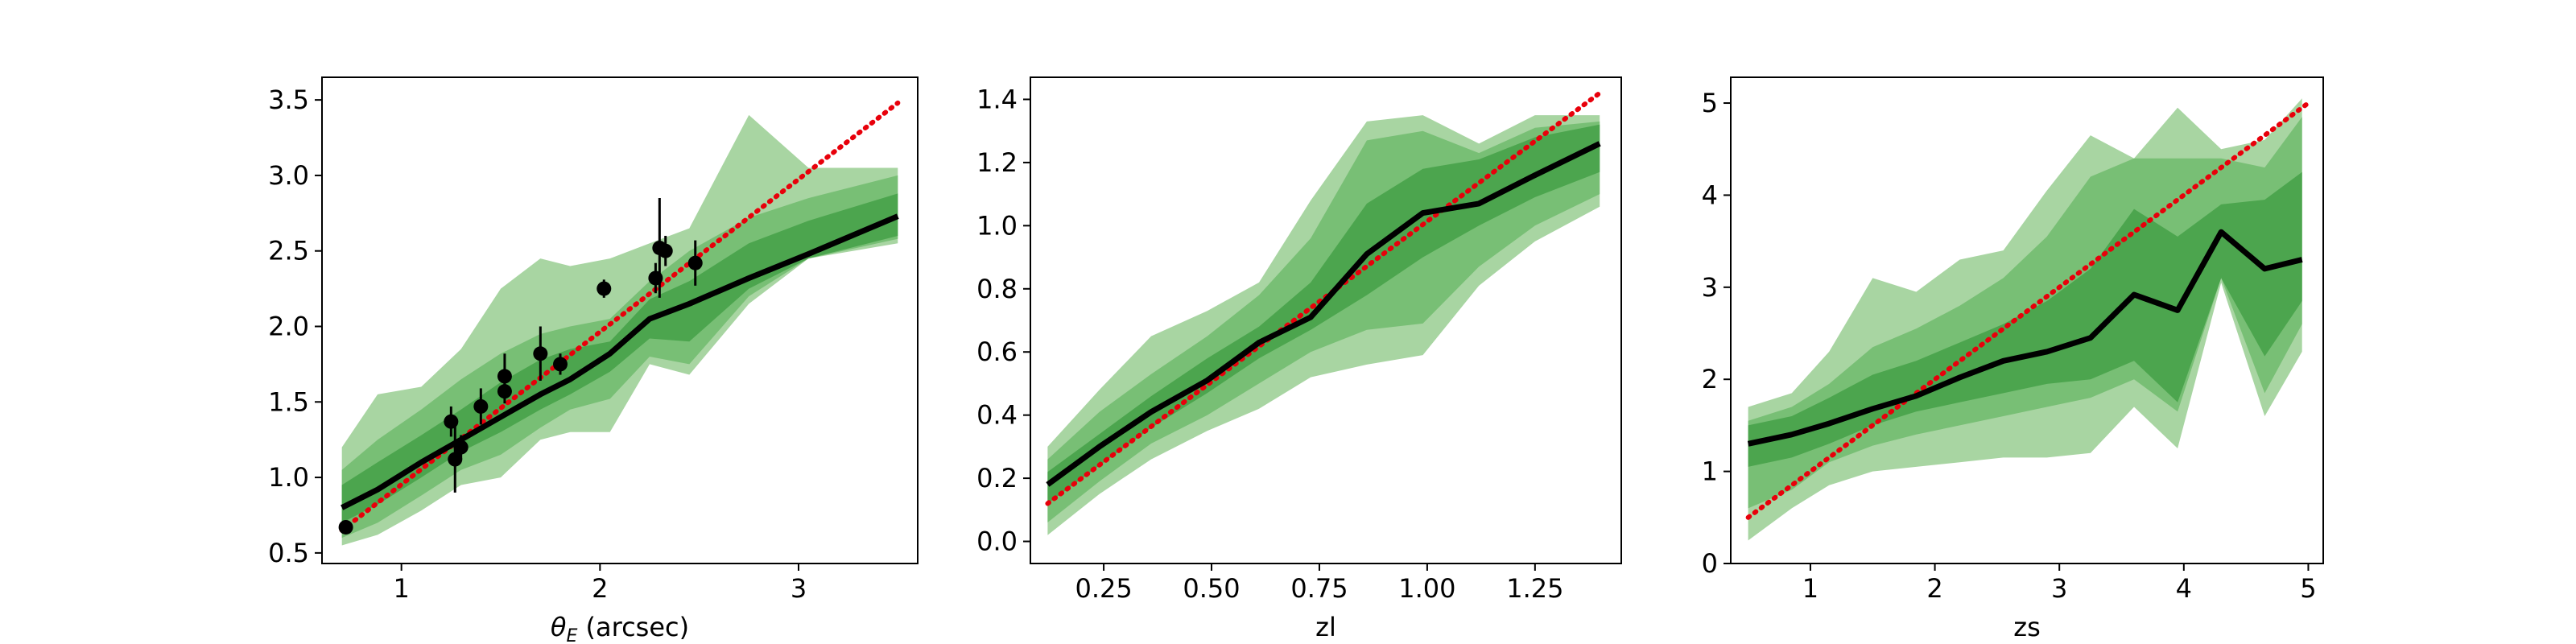 The width and height of the screenshot is (2576, 644). Describe the element at coordinates (288, 327) in the screenshot. I see `y-tick-label: 2.0` at that location.